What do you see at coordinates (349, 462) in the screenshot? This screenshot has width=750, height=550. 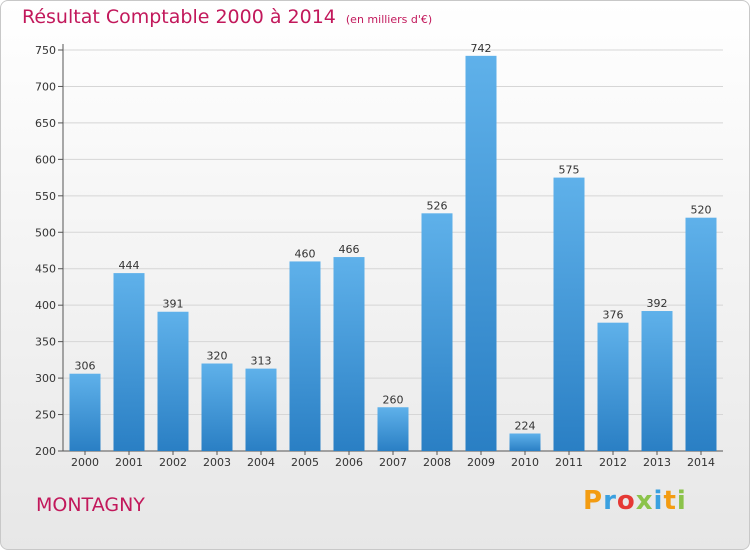 I see `x-tick-label: 2006` at bounding box center [349, 462].